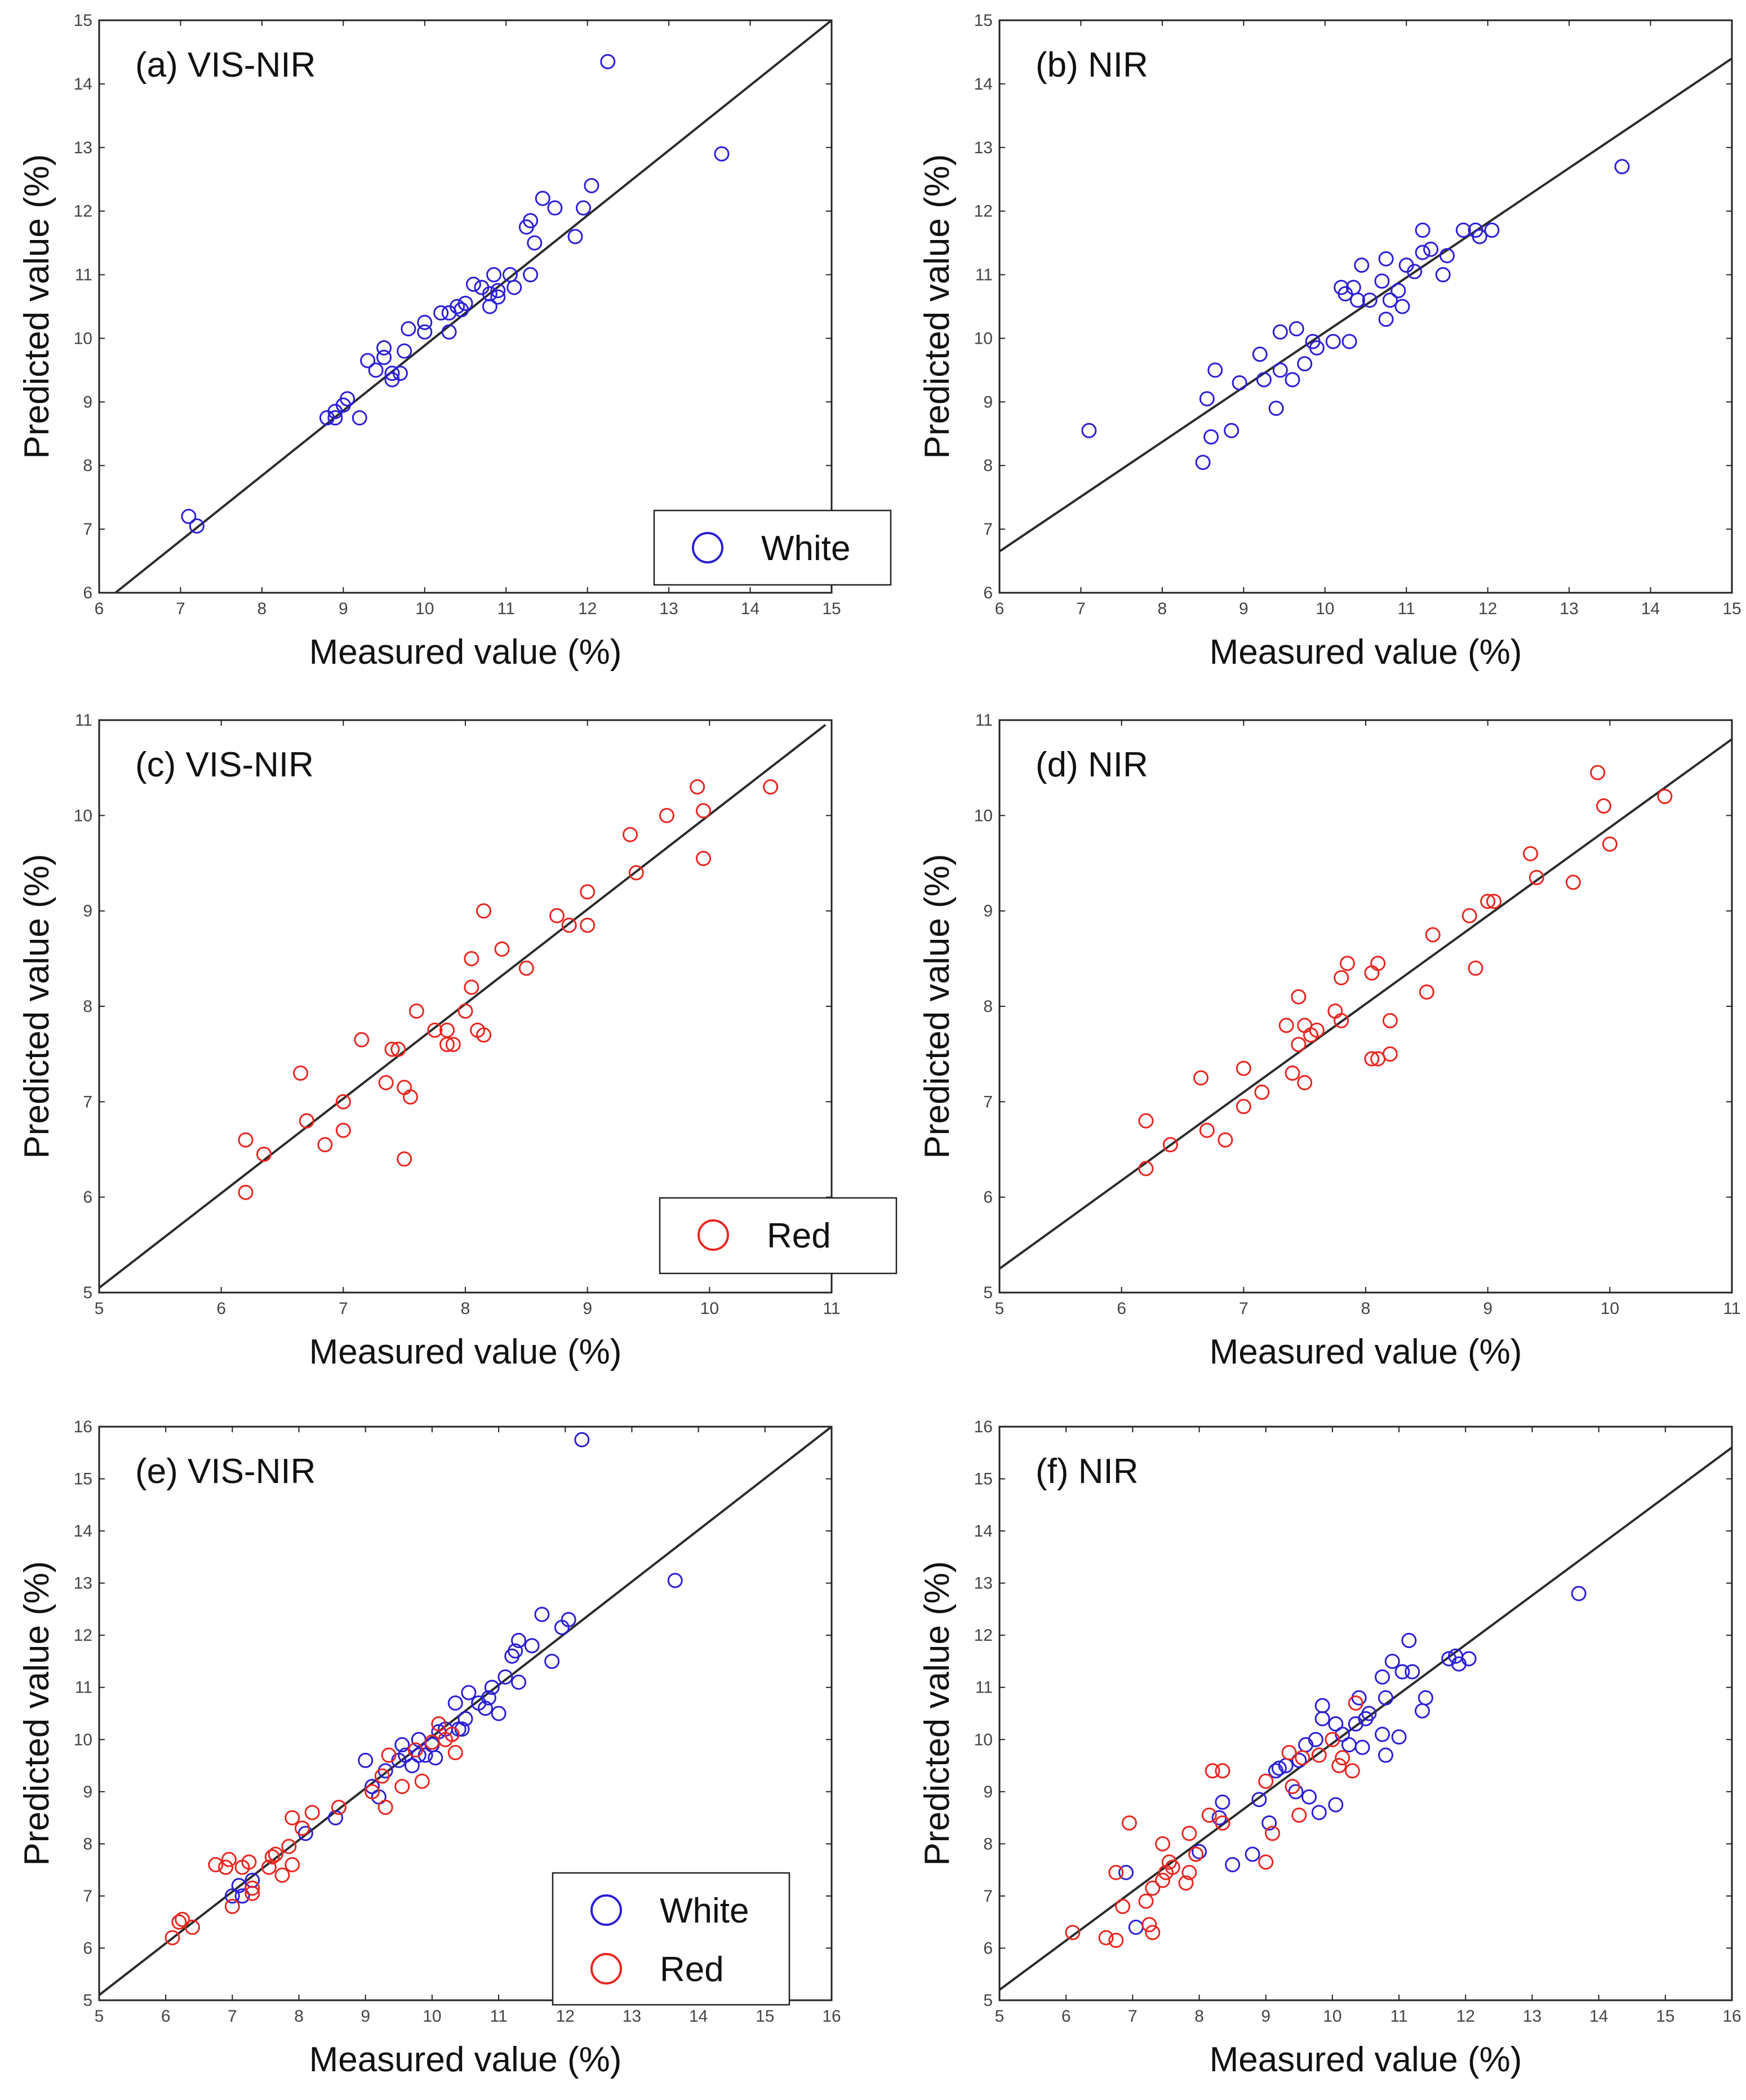  What do you see at coordinates (83, 1427) in the screenshot?
I see `y-tick-label: 16` at bounding box center [83, 1427].